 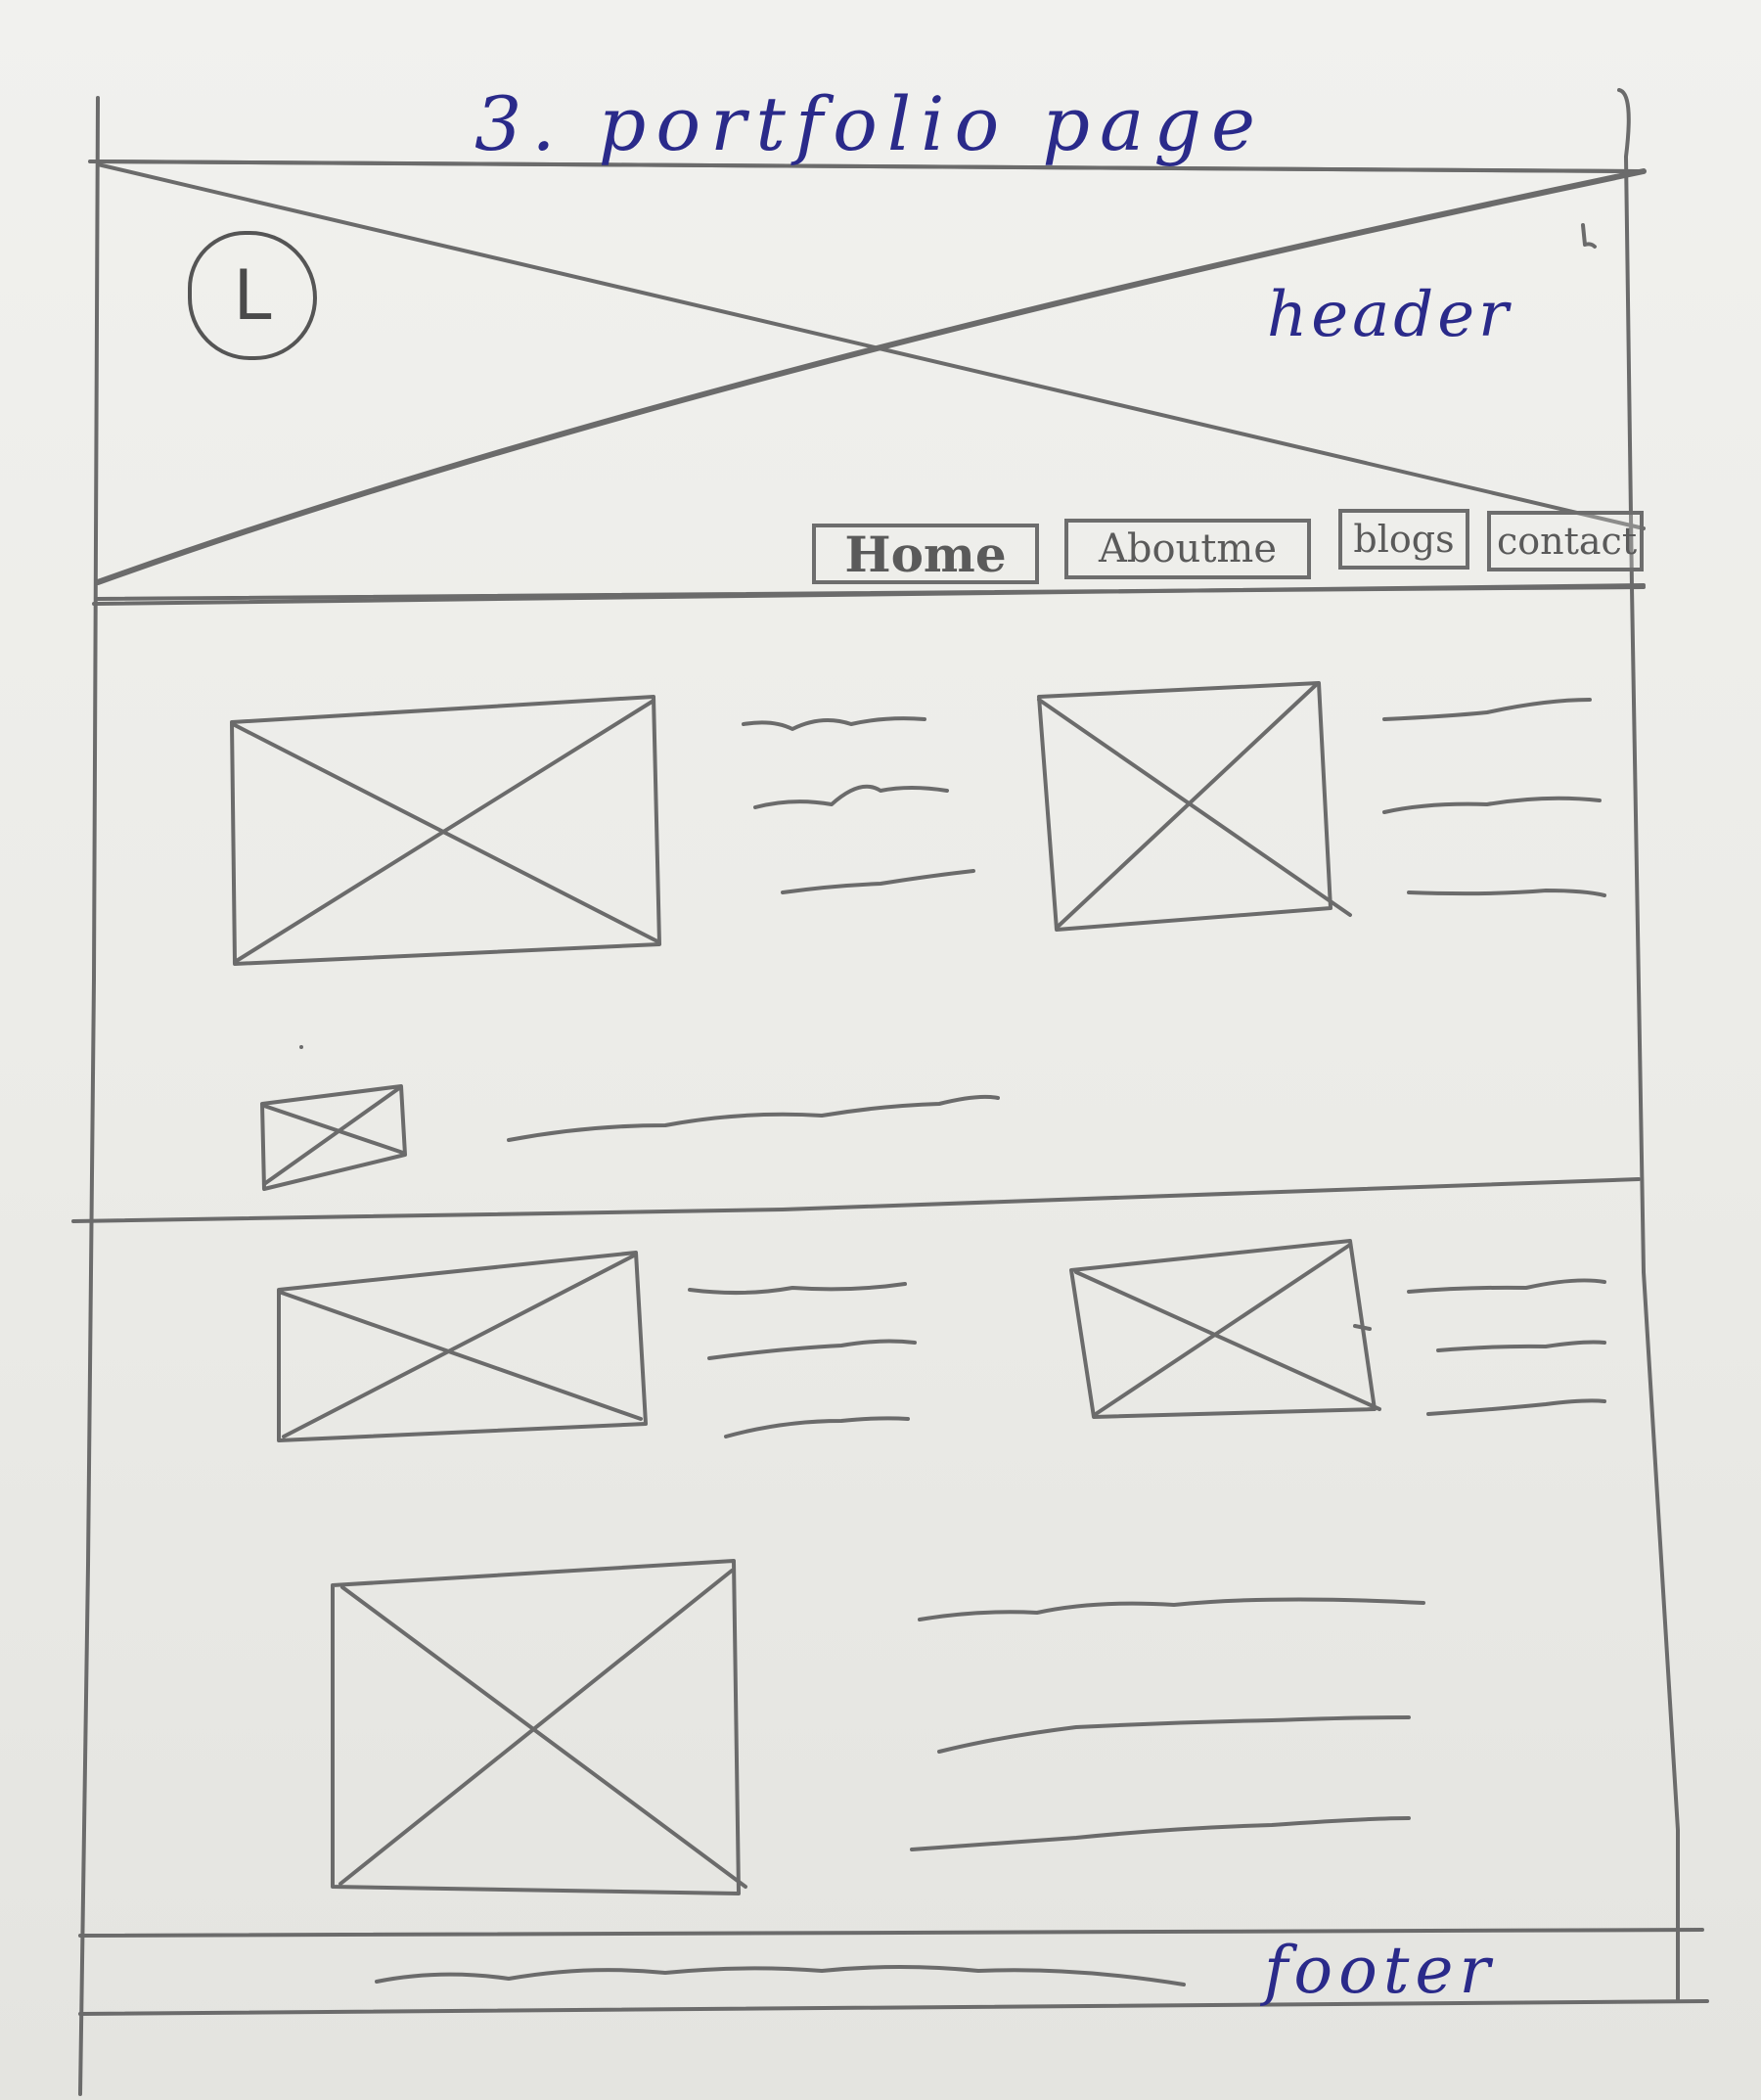 I want to click on page-frame-right, so click(x=1648, y=1045).